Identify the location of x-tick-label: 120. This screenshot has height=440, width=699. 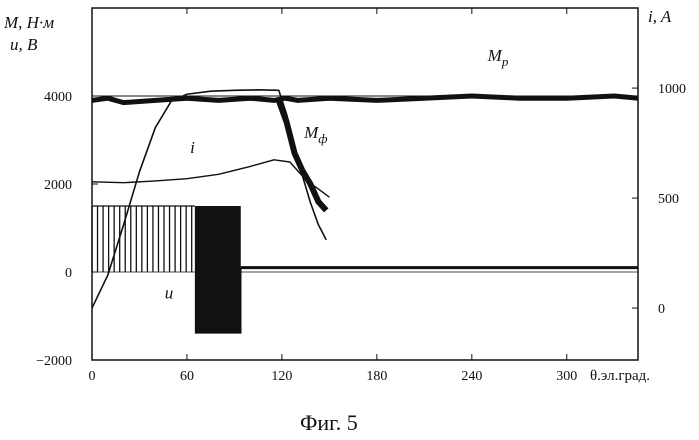
(281, 376).